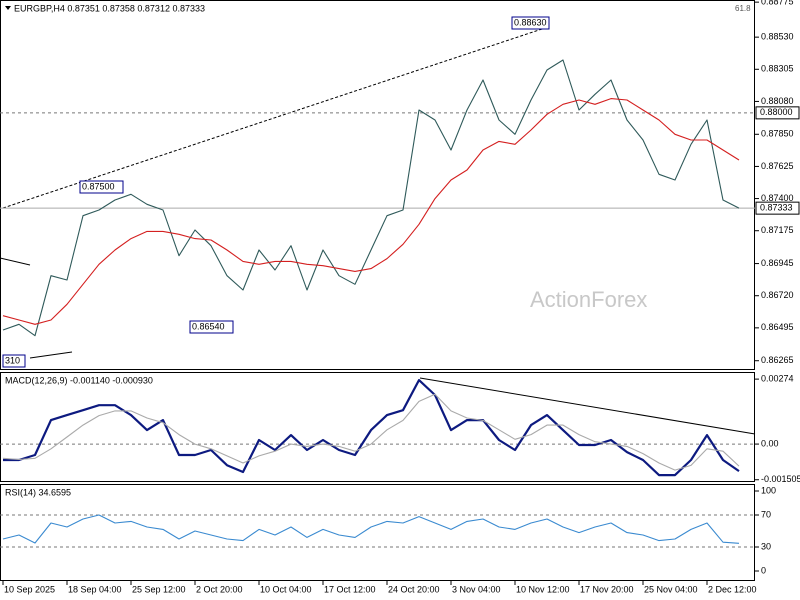 The image size is (800, 600). What do you see at coordinates (543, 589) in the screenshot?
I see `x-tick-label: 10 Nov 12:00` at bounding box center [543, 589].